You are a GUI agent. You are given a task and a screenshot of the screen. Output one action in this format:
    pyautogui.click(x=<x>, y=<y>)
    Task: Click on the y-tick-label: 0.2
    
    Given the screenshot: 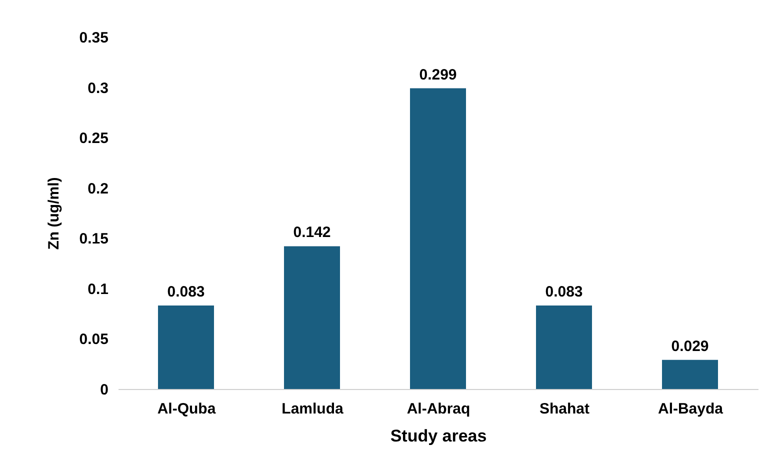 What is the action you would take?
    pyautogui.click(x=98, y=189)
    